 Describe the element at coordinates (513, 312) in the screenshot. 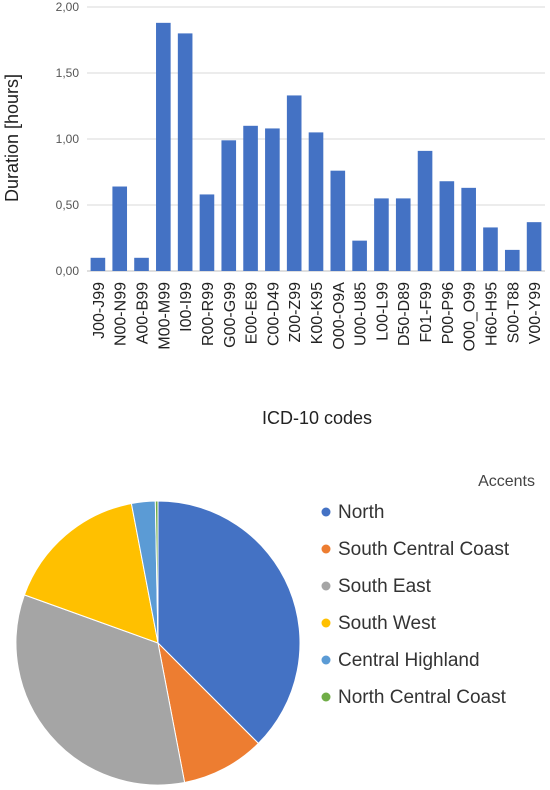

I see `x-tick-label: S00-T88` at that location.